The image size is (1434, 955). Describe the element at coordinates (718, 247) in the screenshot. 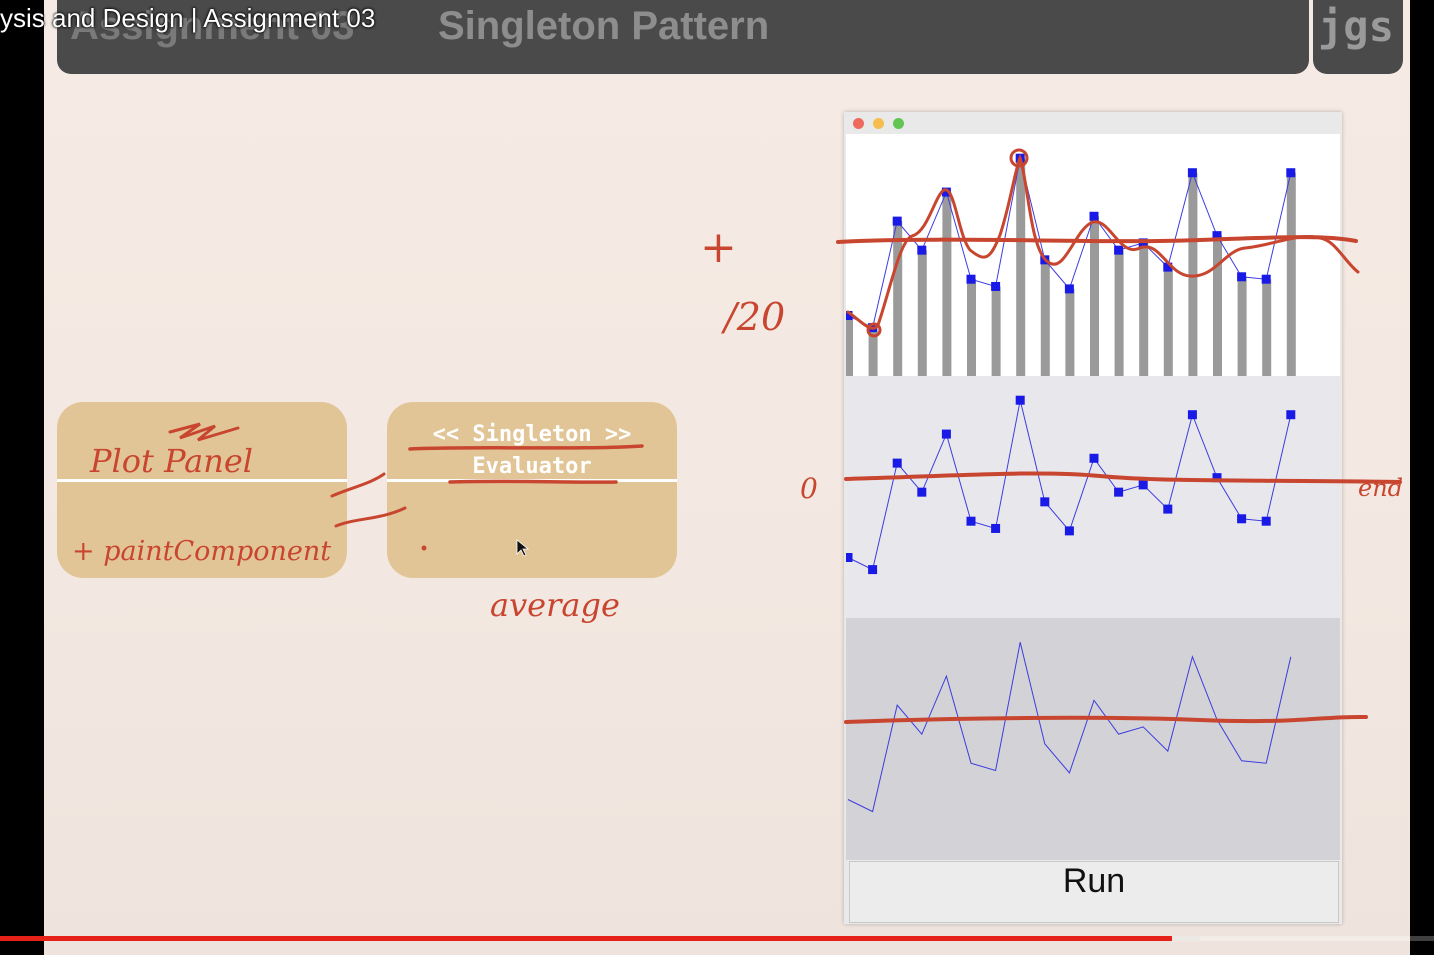

I see `ink-plus: +` at that location.